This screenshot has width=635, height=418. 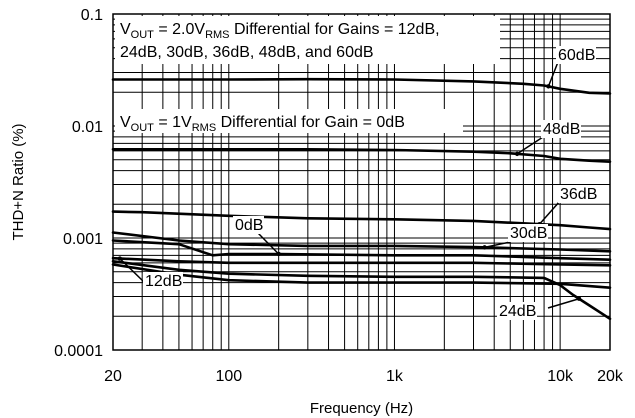 What do you see at coordinates (610, 376) in the screenshot?
I see `x-tick-label: 20k` at bounding box center [610, 376].